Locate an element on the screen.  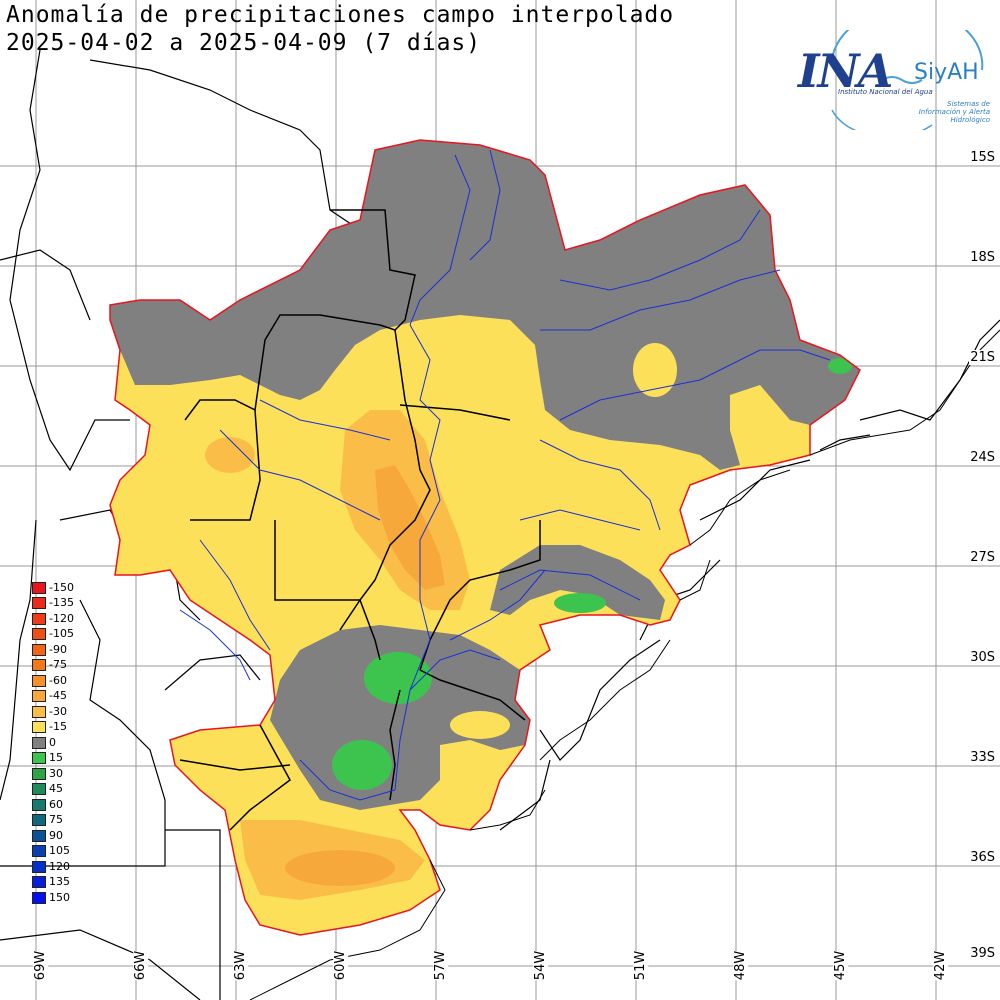
legend-entry: -15 is located at coordinates (53, 728).